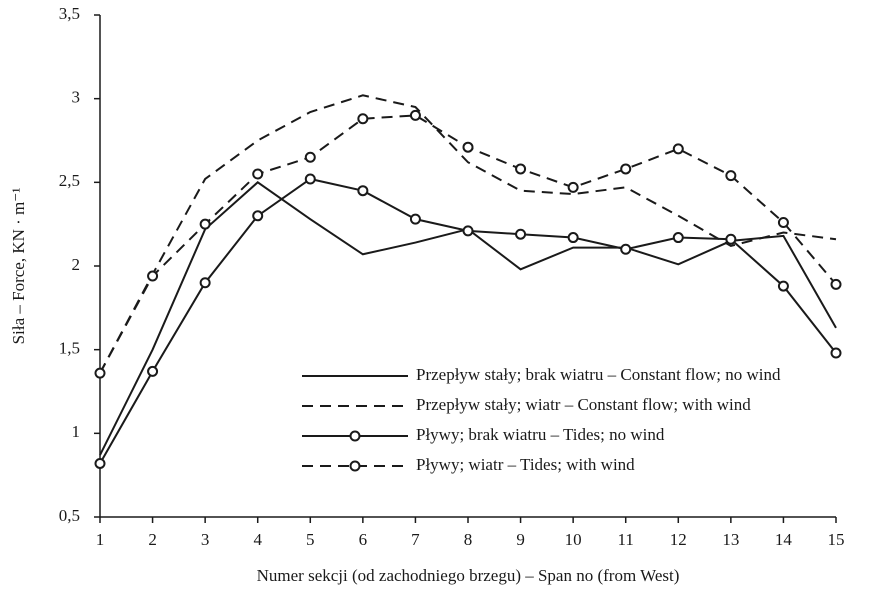 The height and width of the screenshot is (589, 872). Describe the element at coordinates (310, 539) in the screenshot. I see `x-tick-label: 5` at that location.